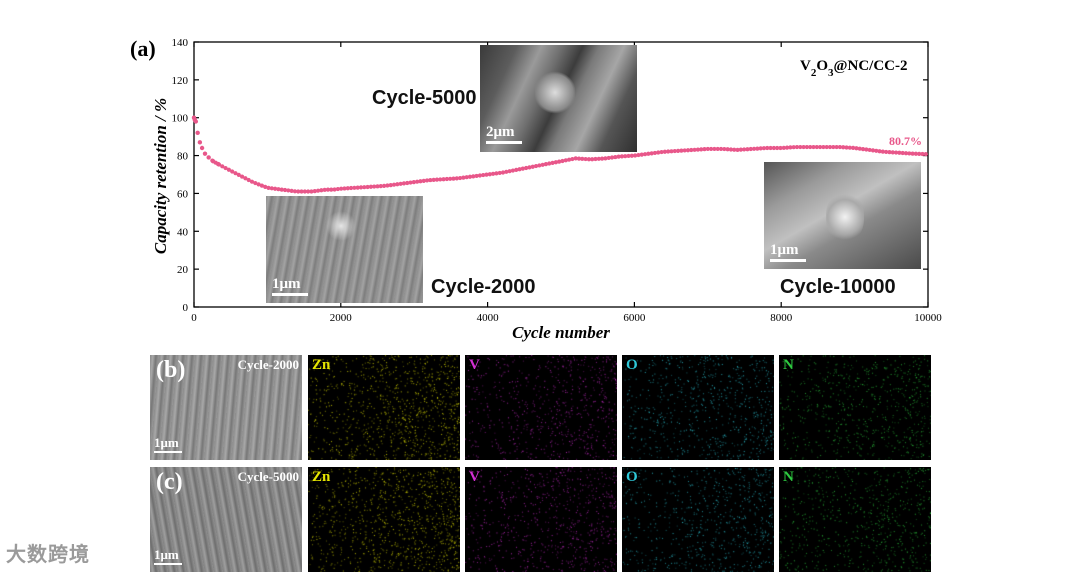  I want to click on data-points, so click(559, 154).